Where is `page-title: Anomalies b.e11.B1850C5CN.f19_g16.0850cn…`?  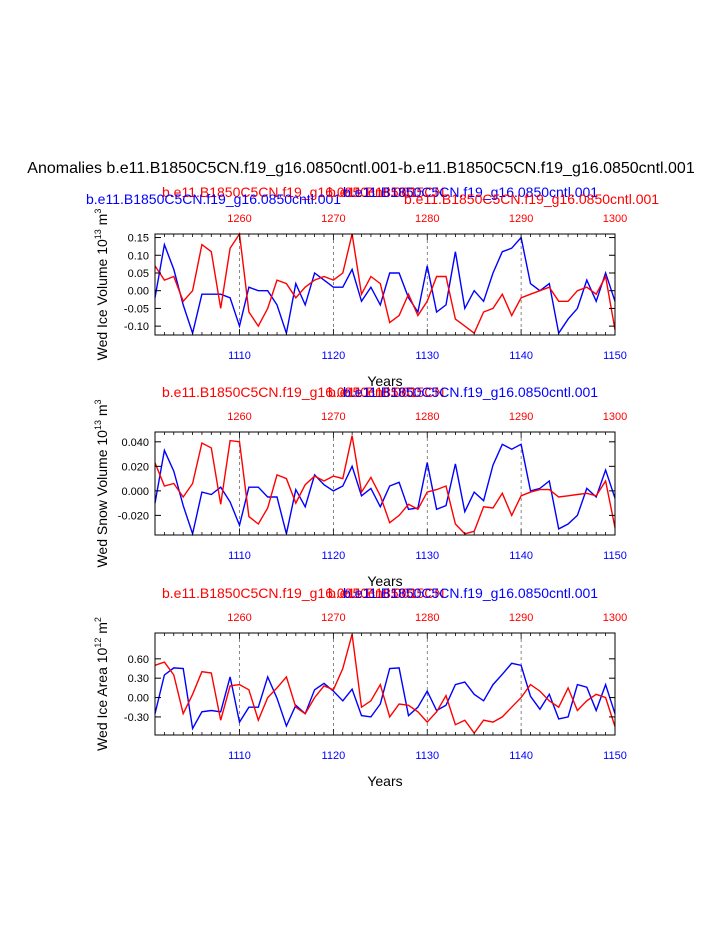
page-title: Anomalies b.e11.B1850C5CN.f19_g16.0850cn… is located at coordinates (361, 168).